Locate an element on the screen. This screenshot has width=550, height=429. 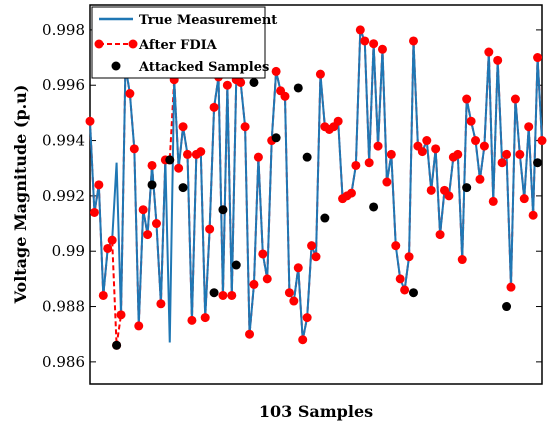
legend-attacked-samples-label: Attacked Samples is located at coordinates (203, 67).